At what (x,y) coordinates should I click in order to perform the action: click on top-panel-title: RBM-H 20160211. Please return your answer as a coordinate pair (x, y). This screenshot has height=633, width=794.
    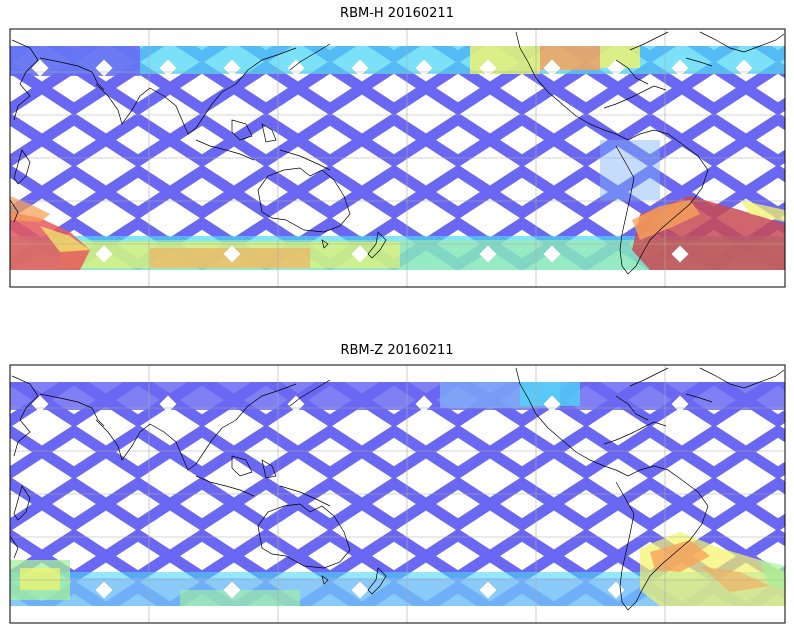
    Looking at the image, I should click on (397, 13).